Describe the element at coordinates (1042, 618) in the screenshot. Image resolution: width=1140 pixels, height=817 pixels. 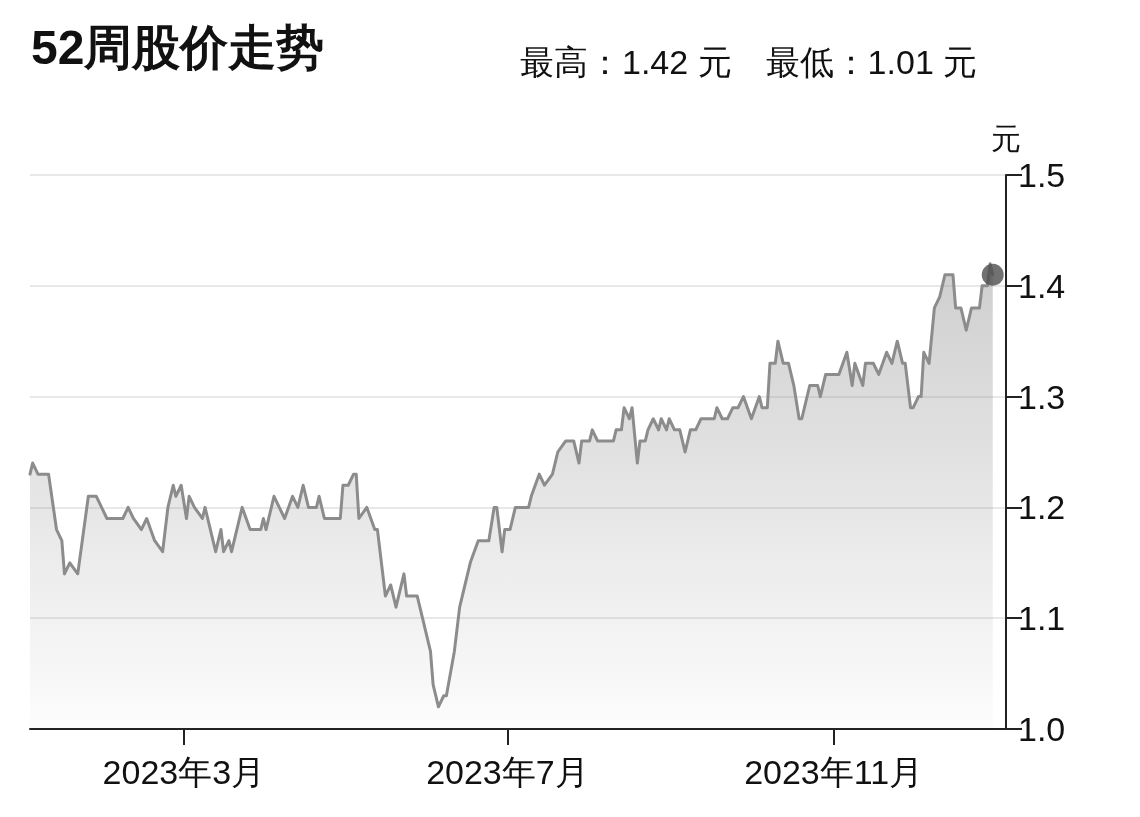
I see `y-tick-label: 1.1` at that location.